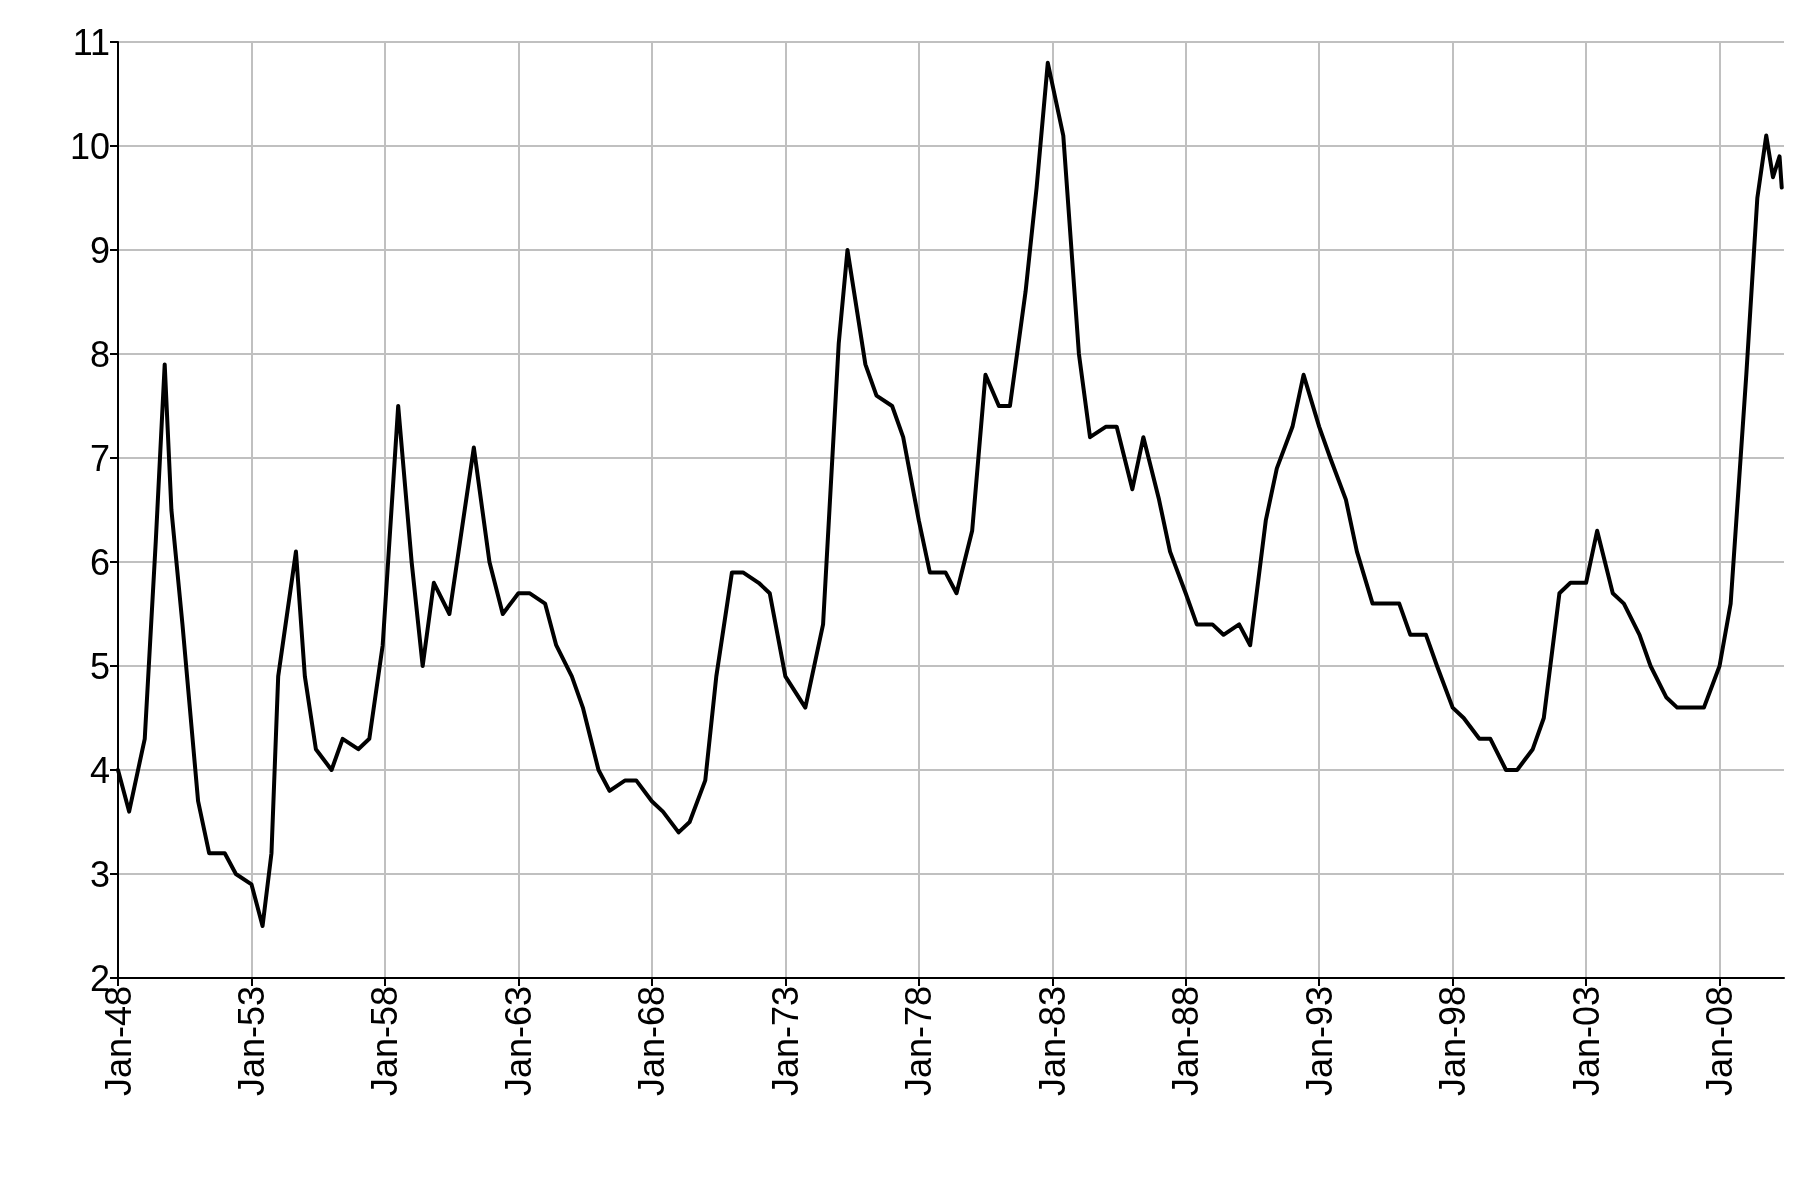 This screenshot has width=1810, height=1182. I want to click on y-tick-label: 5, so click(99, 666).